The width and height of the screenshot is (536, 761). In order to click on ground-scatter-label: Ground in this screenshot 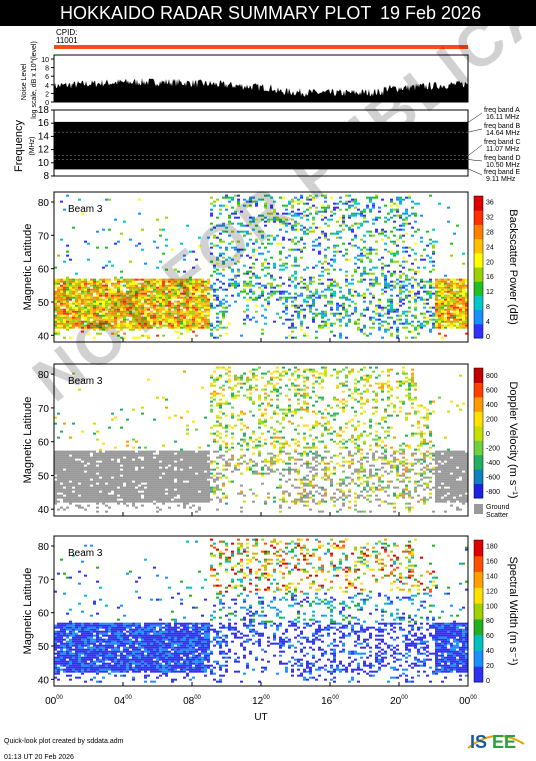, I will do `click(497, 507)`.